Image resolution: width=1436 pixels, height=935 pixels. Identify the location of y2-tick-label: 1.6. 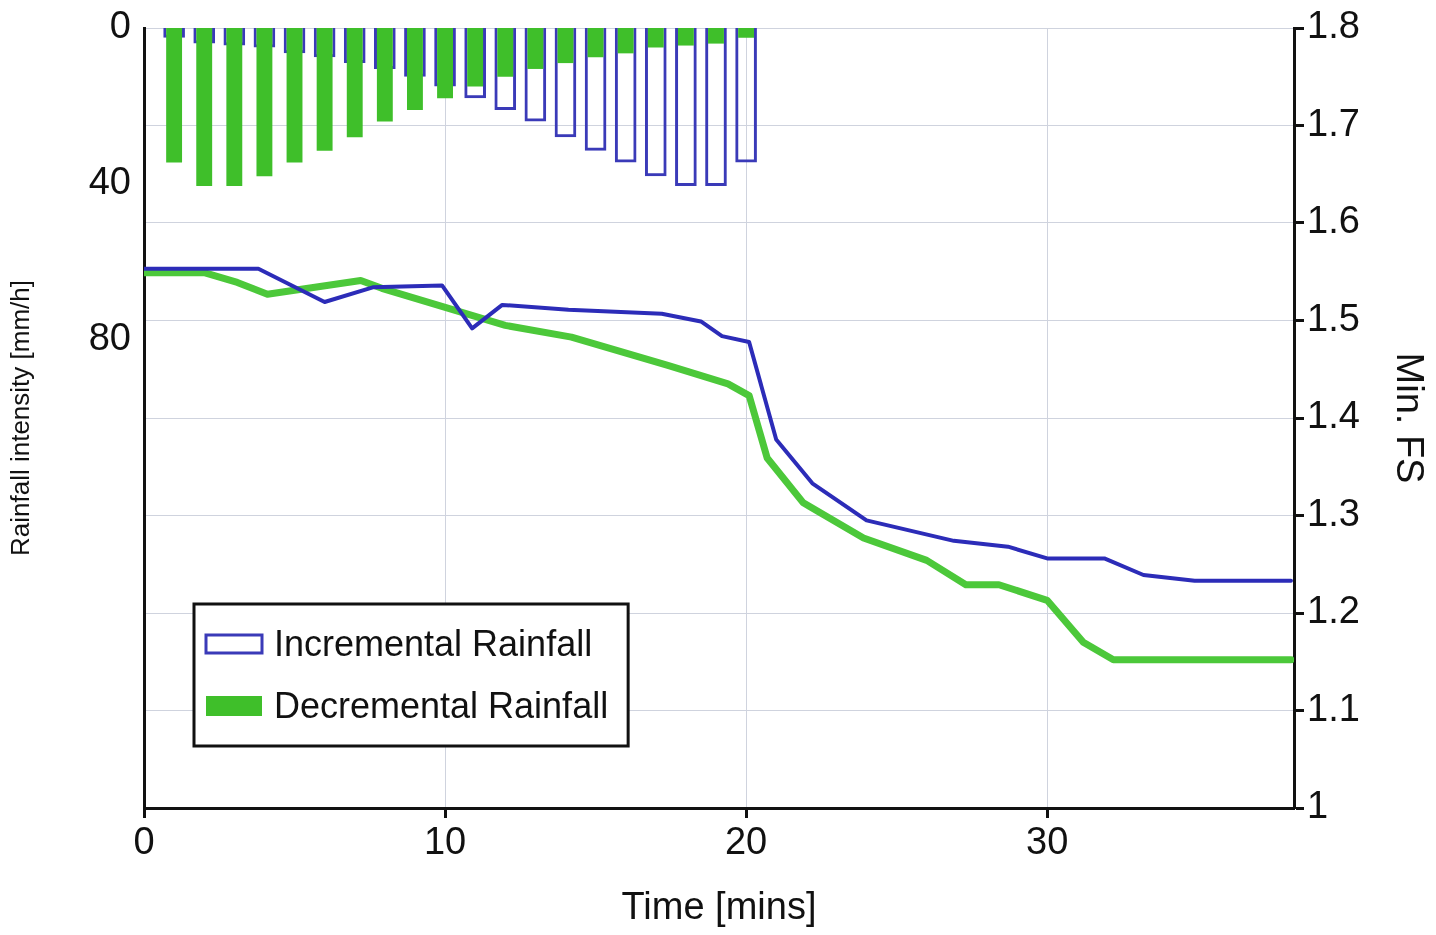
(1333, 220).